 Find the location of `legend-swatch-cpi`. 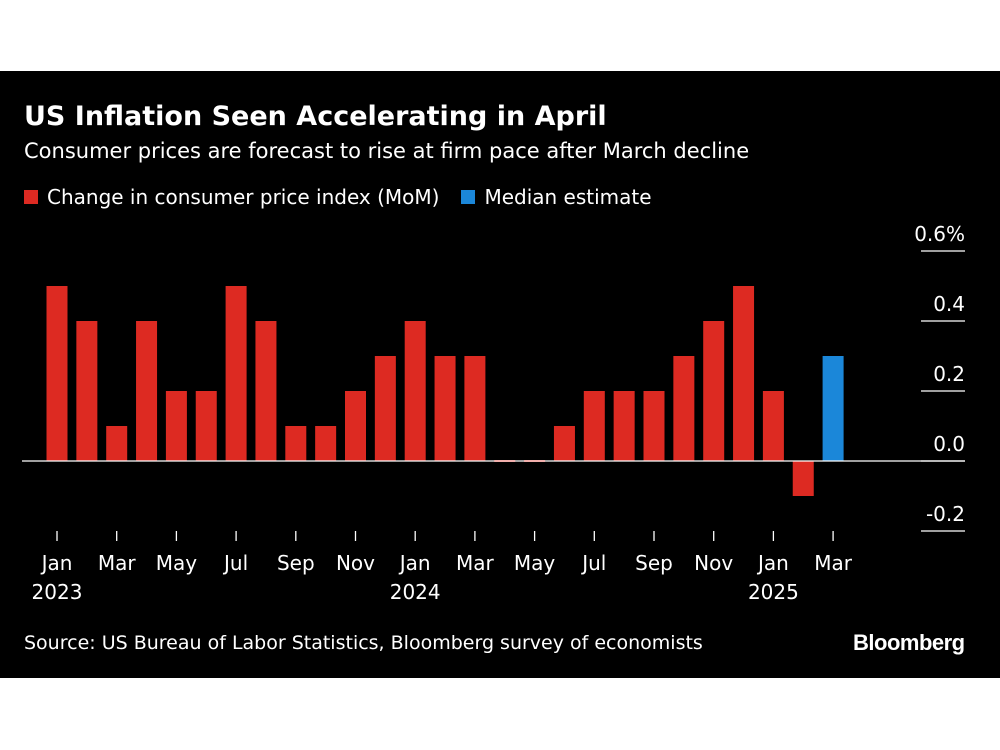

legend-swatch-cpi is located at coordinates (31, 197).